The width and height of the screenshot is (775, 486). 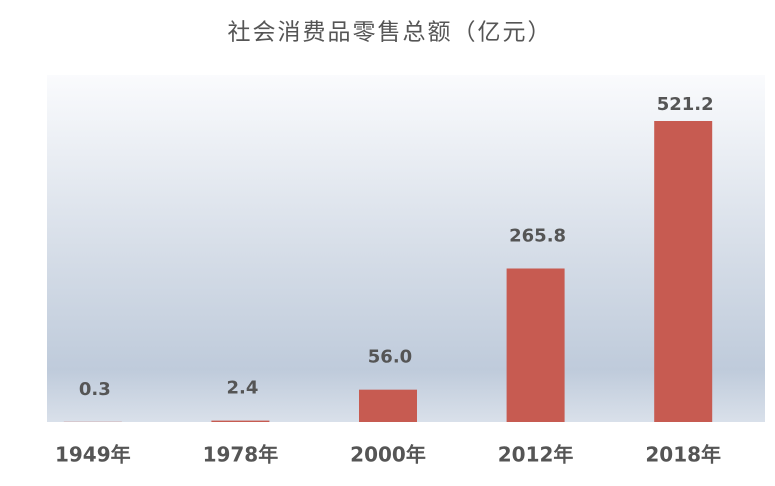 I want to click on x-tick-label: 2012年, so click(x=536, y=455).